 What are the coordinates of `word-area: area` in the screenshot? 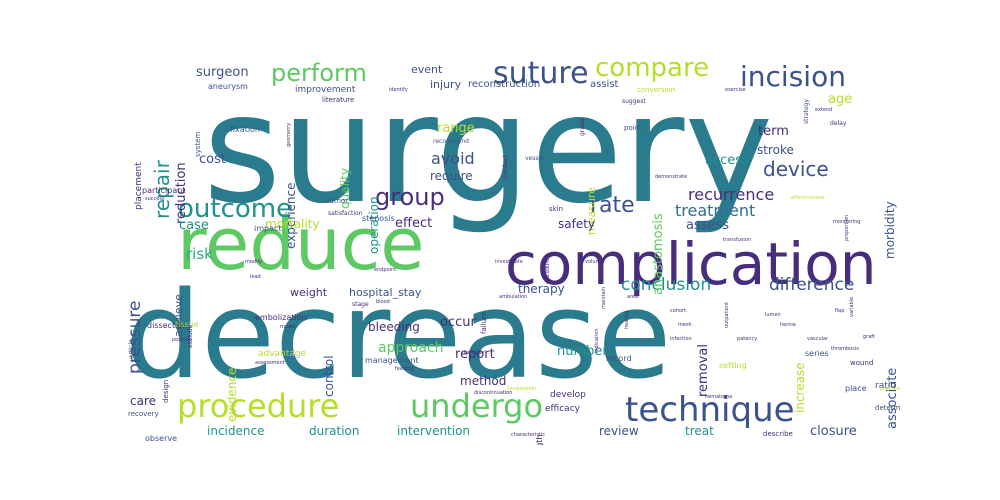 It's located at (633, 297).